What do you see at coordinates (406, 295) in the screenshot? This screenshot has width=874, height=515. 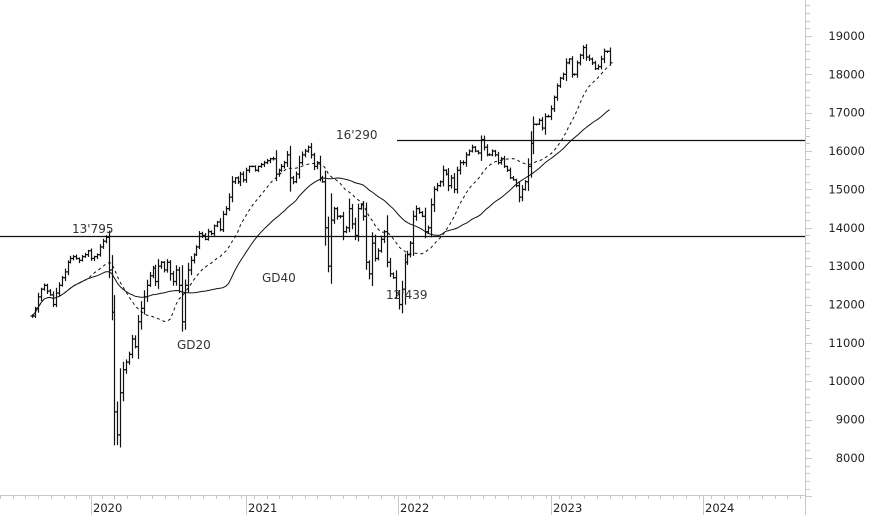 I see `annotation-label: 12'439` at bounding box center [406, 295].